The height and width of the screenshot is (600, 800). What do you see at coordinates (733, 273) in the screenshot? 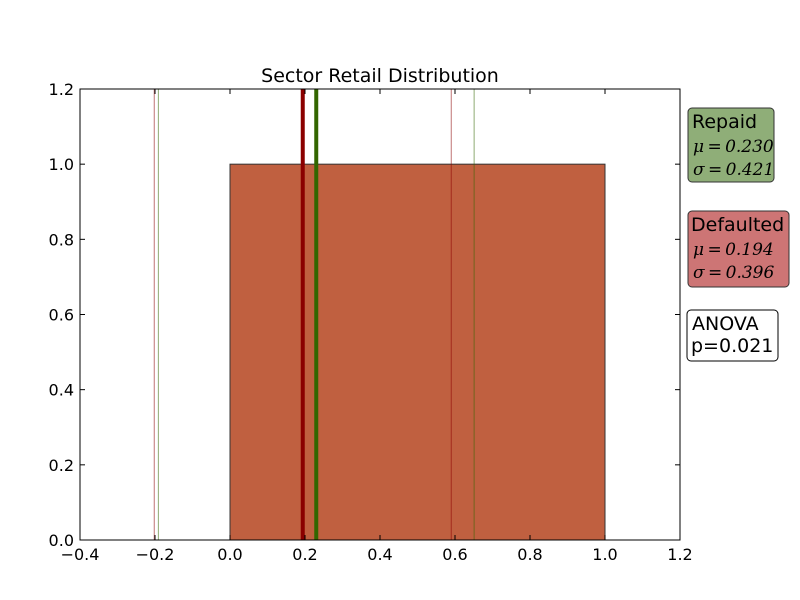
I see `defaulted-box-std: σ = 0.396` at bounding box center [733, 273].